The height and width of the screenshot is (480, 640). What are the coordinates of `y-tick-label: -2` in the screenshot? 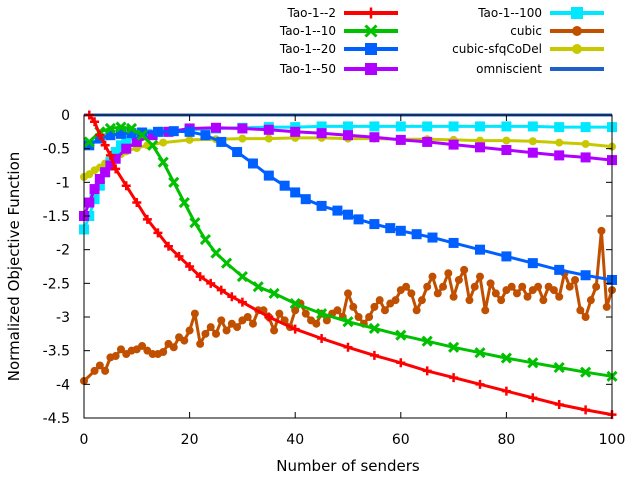 It's located at (63, 251).